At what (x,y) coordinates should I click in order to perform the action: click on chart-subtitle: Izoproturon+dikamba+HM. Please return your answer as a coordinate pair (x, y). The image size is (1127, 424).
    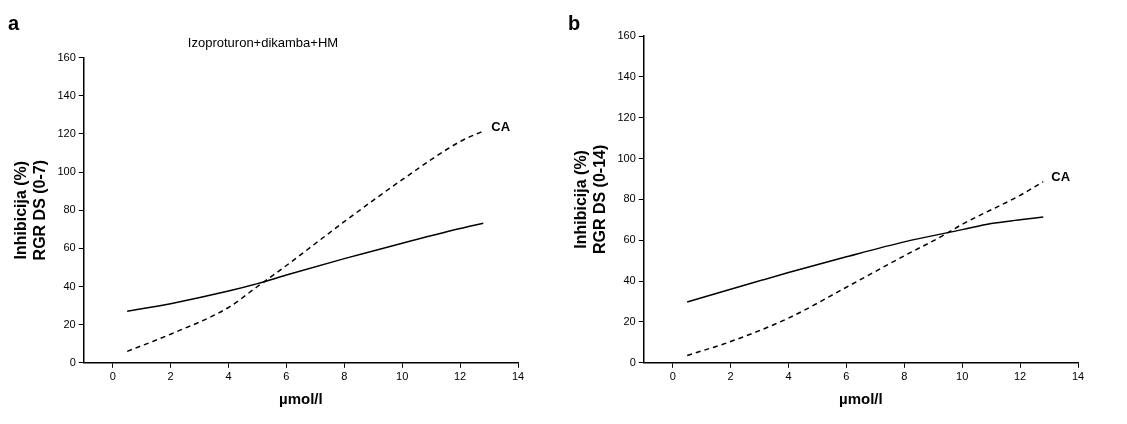
    Looking at the image, I should click on (263, 43).